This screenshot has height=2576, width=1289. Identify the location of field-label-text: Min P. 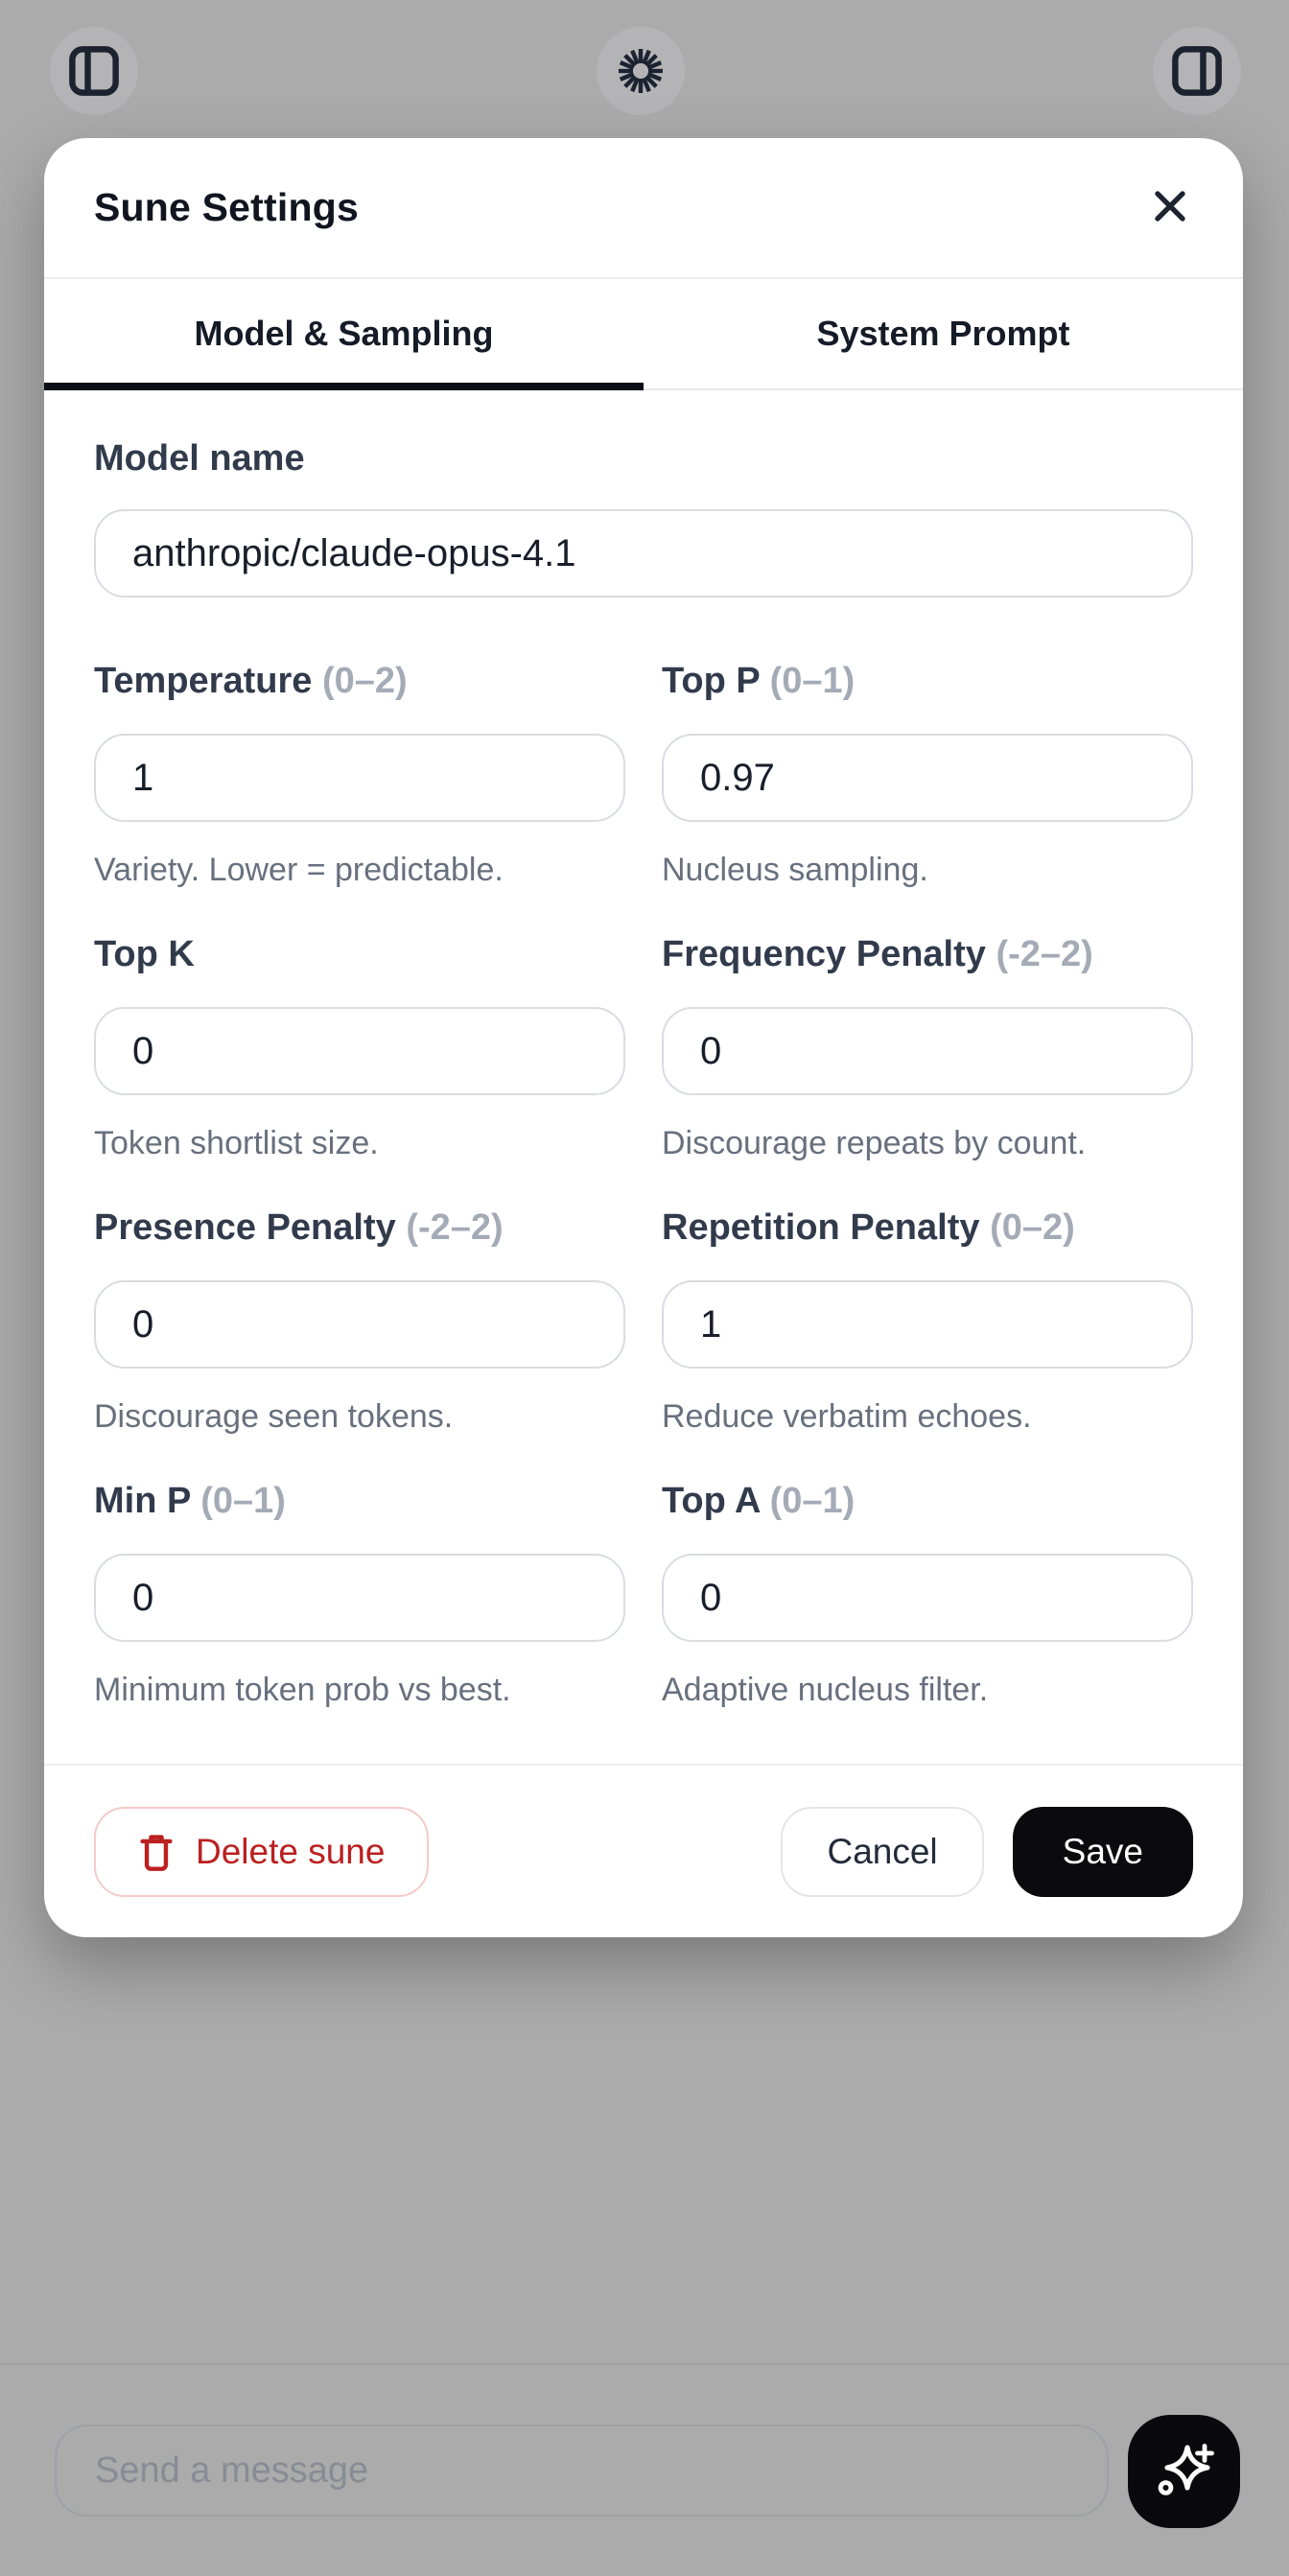
(142, 1501).